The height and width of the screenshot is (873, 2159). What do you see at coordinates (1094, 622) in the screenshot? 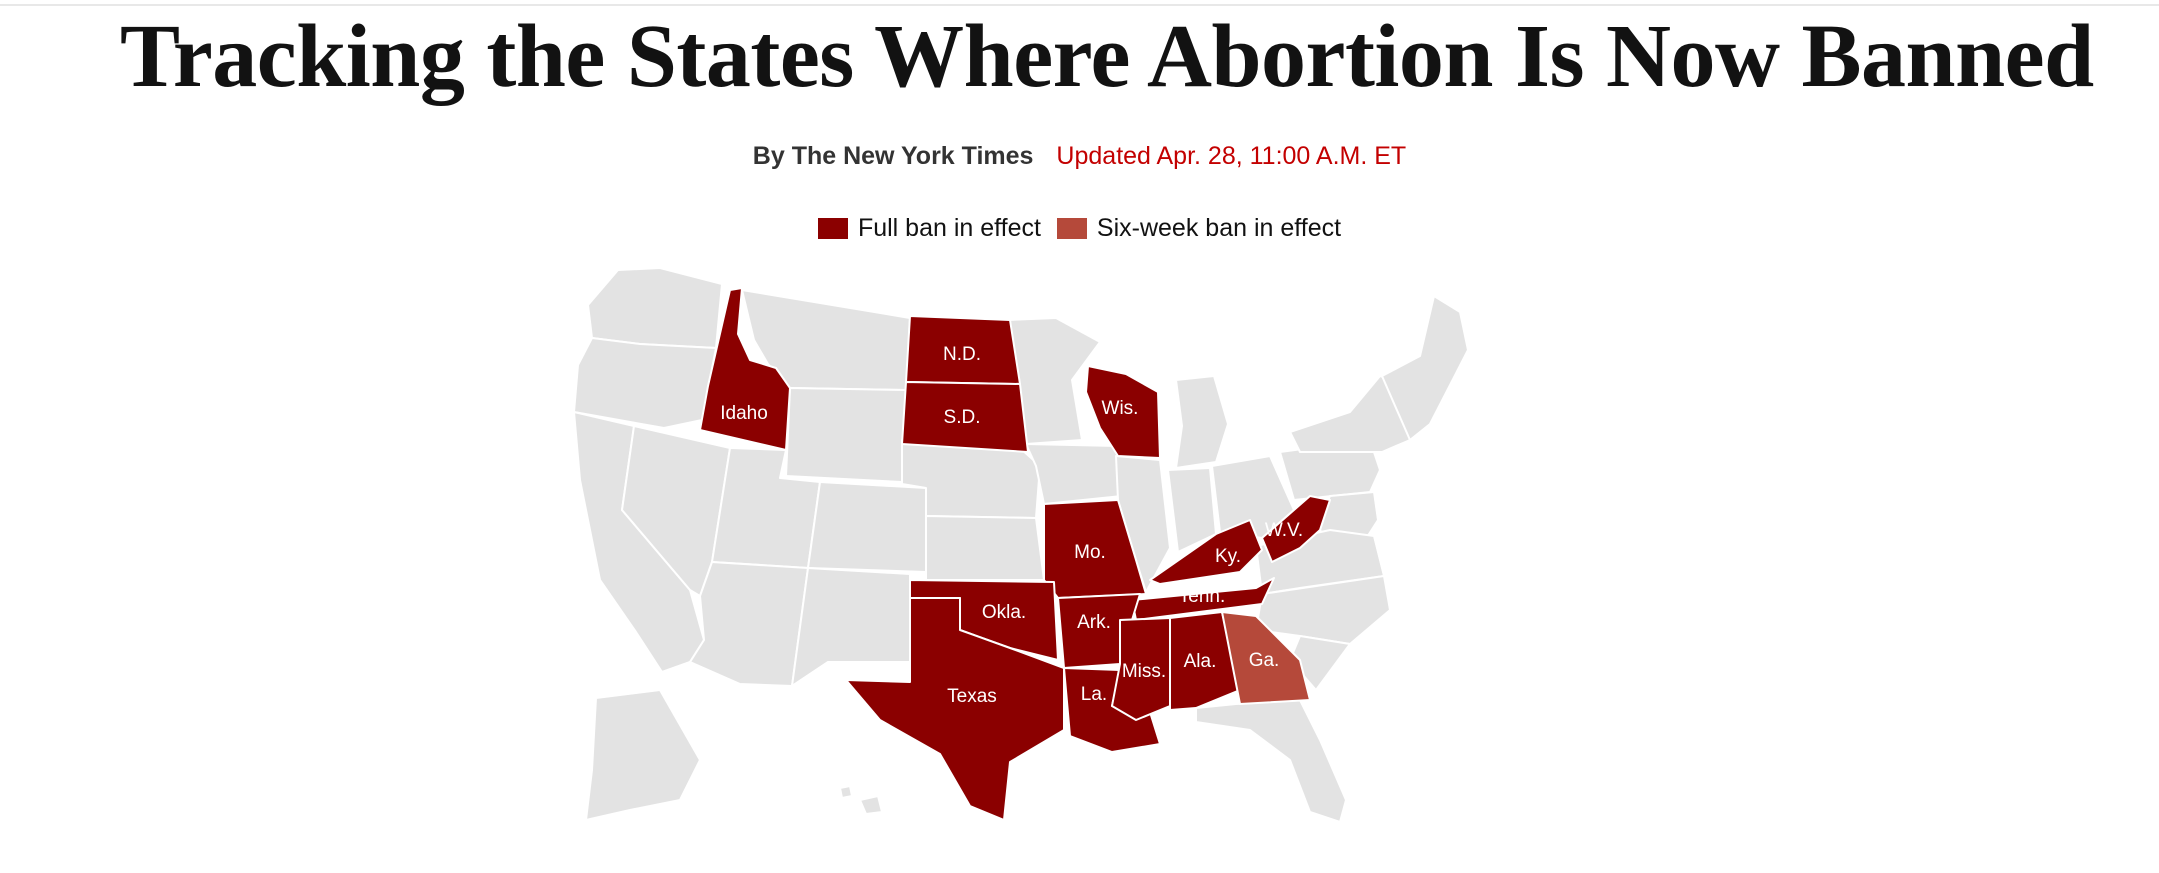
I see `state-label-arkansas: Ark.` at bounding box center [1094, 622].